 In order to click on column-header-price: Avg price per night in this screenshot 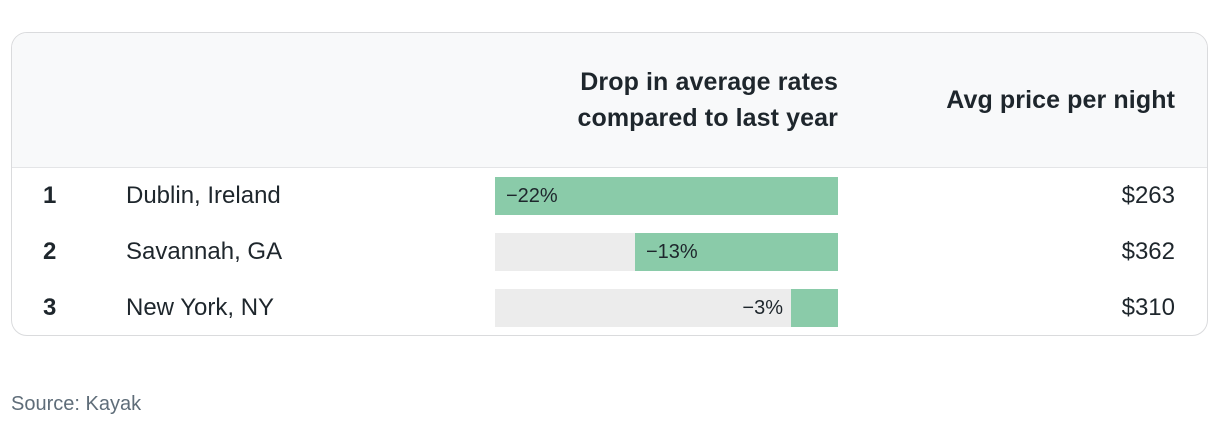, I will do `click(1060, 100)`.